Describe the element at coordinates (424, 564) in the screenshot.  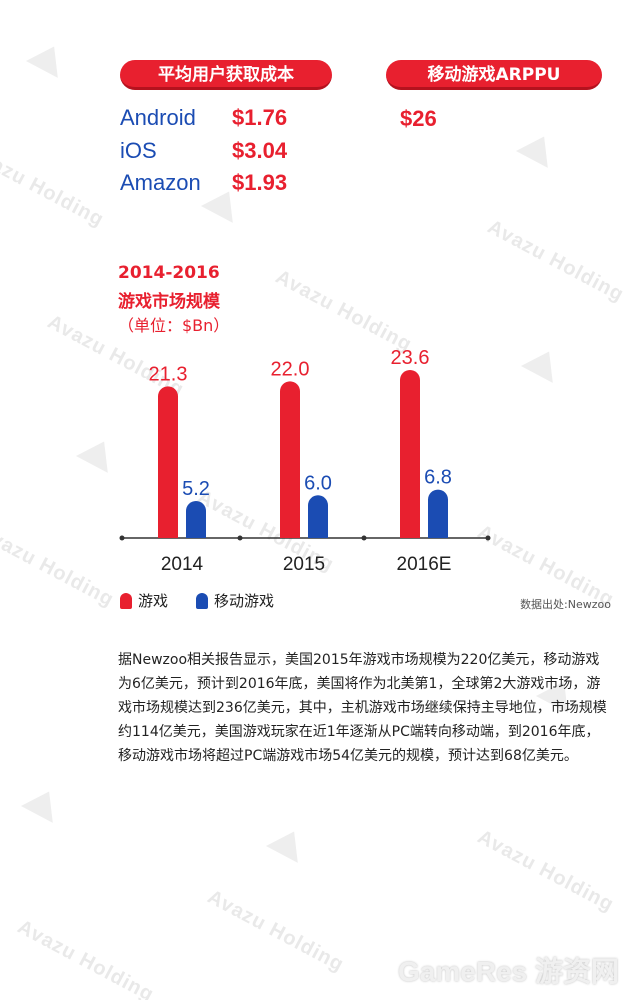
I see `x-tick-label: 2016E` at that location.